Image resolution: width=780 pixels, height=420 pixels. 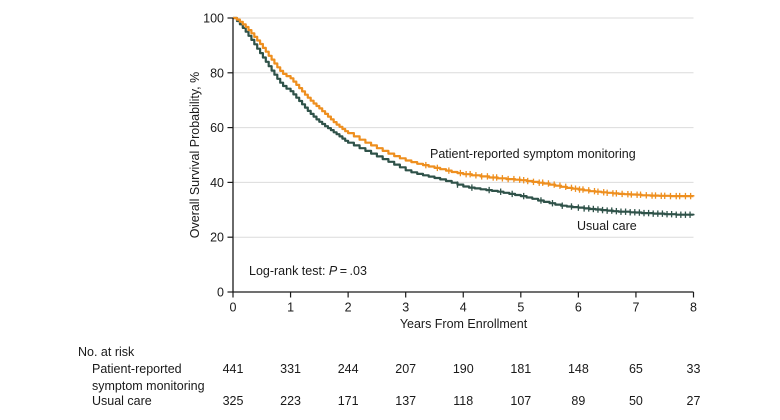 What do you see at coordinates (233, 369) in the screenshot?
I see `risk-count: 441` at bounding box center [233, 369].